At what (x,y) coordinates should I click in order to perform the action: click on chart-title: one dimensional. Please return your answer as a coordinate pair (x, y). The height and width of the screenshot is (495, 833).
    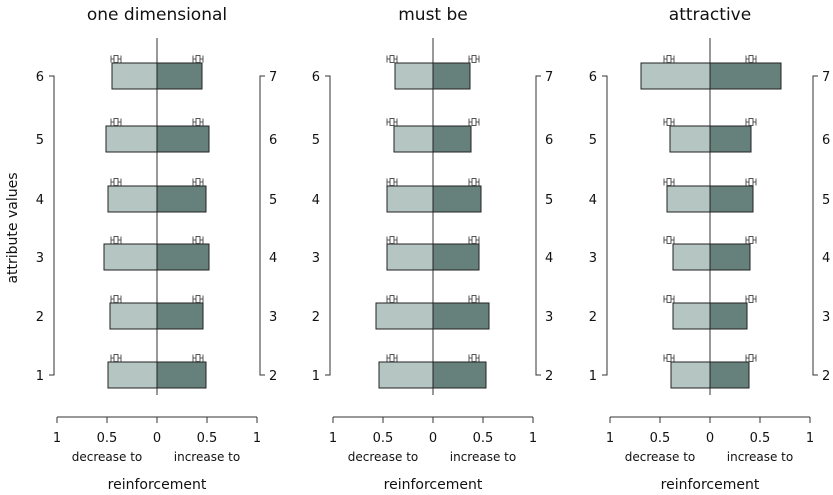
    Looking at the image, I should click on (157, 15).